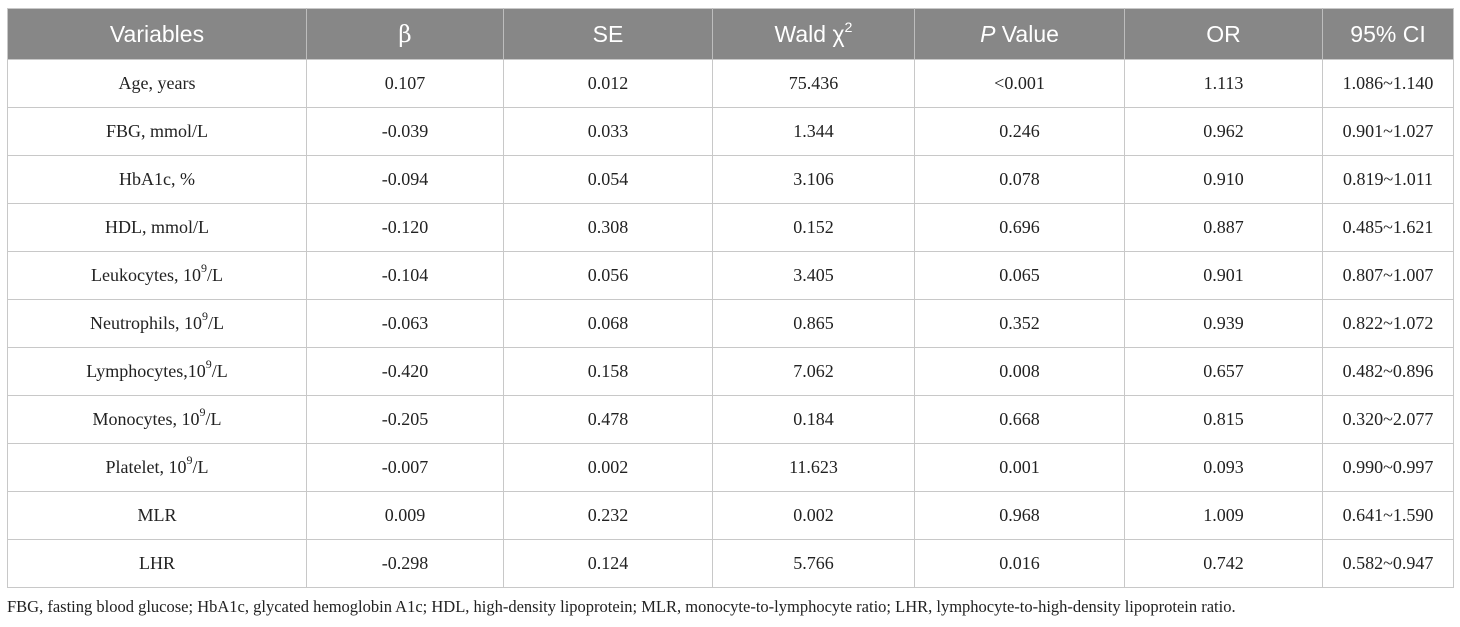 The height and width of the screenshot is (627, 1460). Describe the element at coordinates (813, 515) in the screenshot. I see `cell-wald: 0.002` at that location.